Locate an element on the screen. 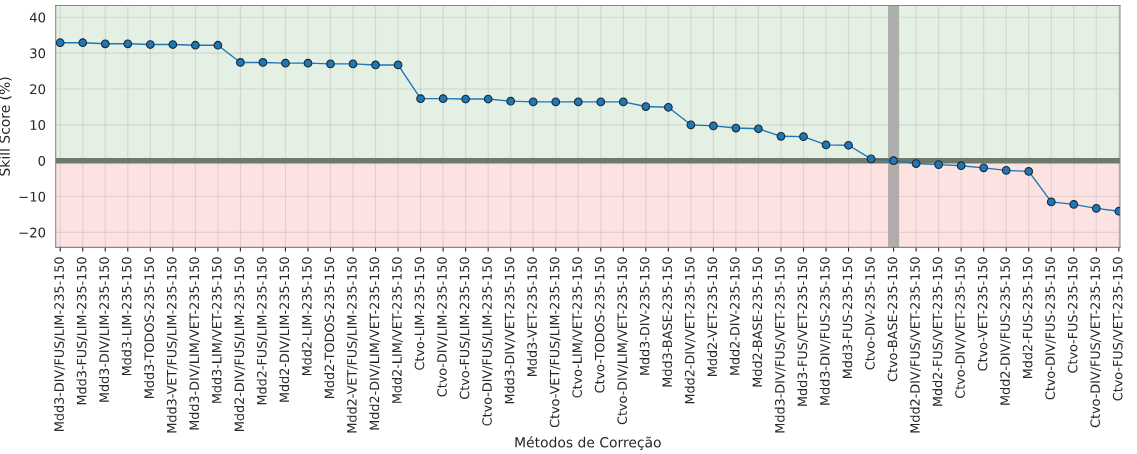  x-tick-label: Ctvo-LIM/VET-235-150 is located at coordinates (577, 327).